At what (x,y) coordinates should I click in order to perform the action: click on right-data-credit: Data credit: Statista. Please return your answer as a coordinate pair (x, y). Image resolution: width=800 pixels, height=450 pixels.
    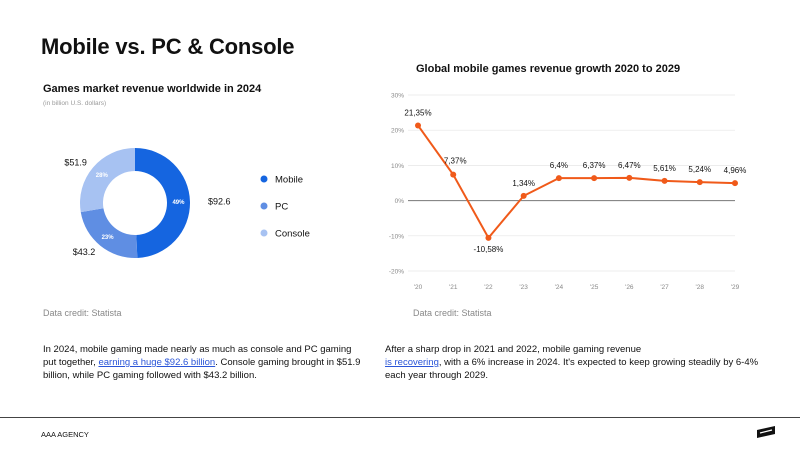
    Looking at the image, I should click on (452, 313).